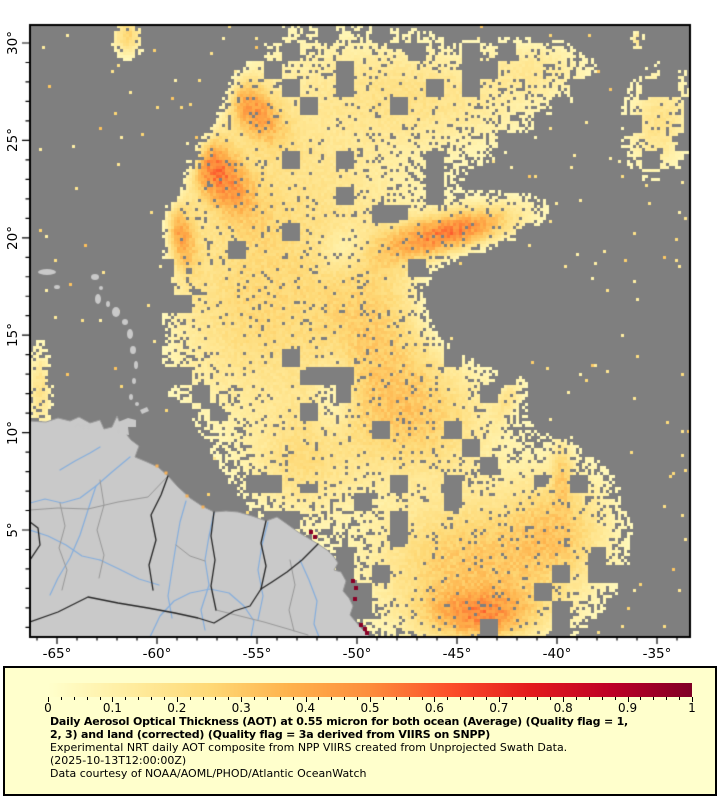 This screenshot has width=720, height=800. Describe the element at coordinates (357, 654) in the screenshot. I see `x-tick-label: -50°` at that location.